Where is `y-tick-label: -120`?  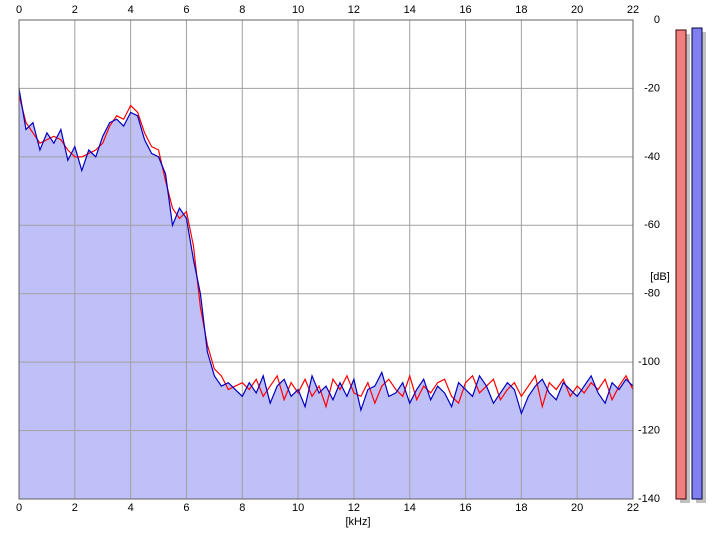
y-tick-label: -120 is located at coordinates (649, 430).